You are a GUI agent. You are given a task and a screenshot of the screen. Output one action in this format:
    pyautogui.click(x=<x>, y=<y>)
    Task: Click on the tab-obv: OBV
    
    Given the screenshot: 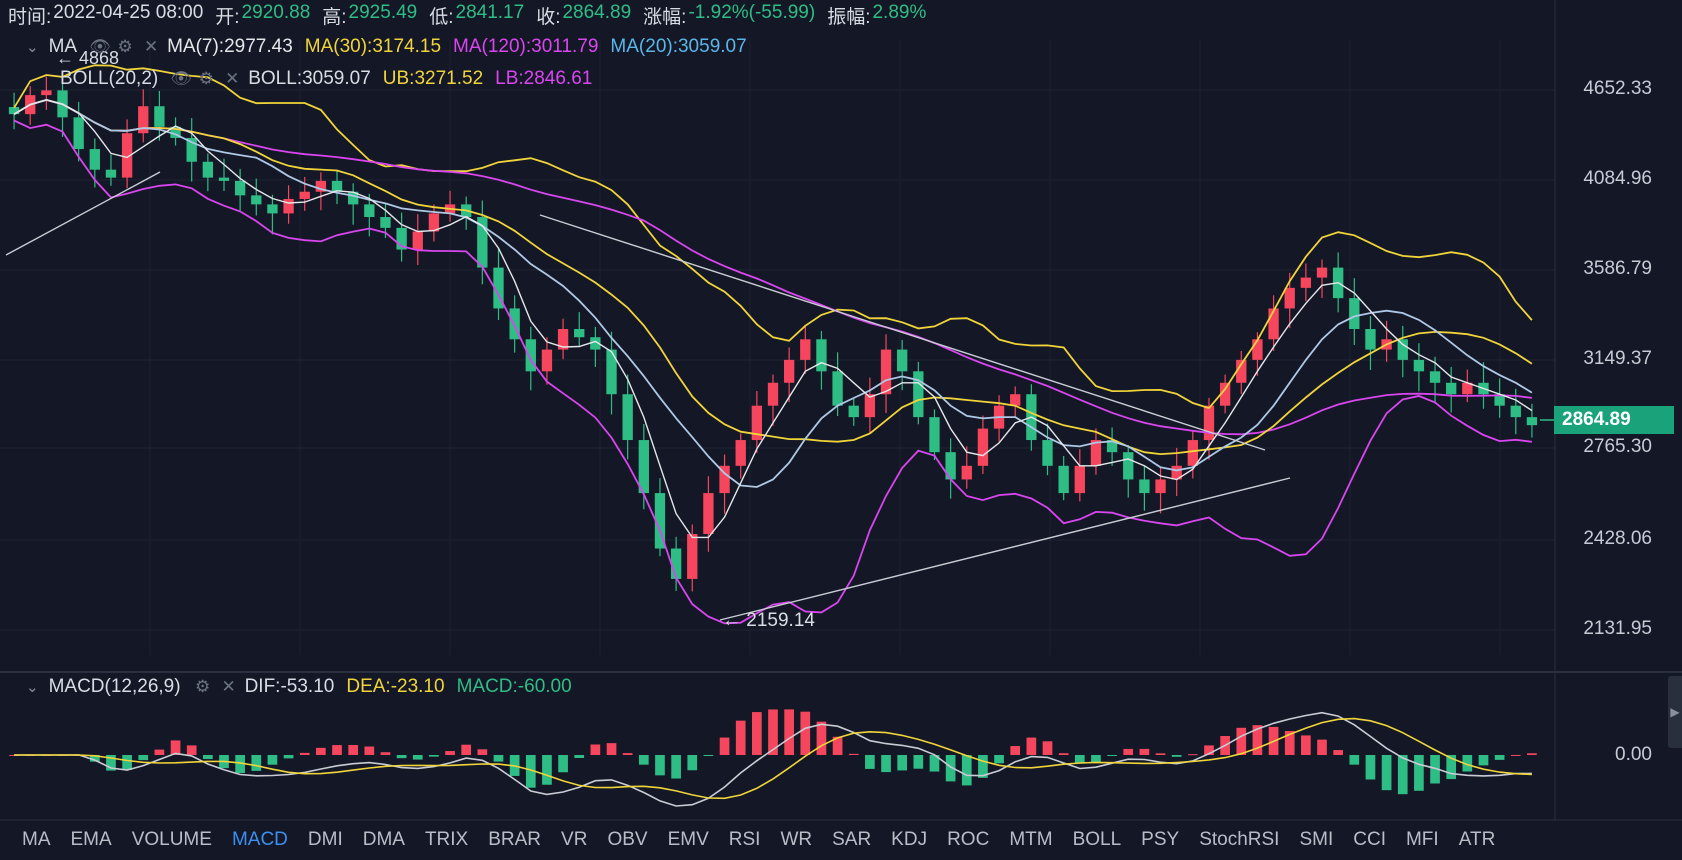 What is the action you would take?
    pyautogui.click(x=627, y=839)
    